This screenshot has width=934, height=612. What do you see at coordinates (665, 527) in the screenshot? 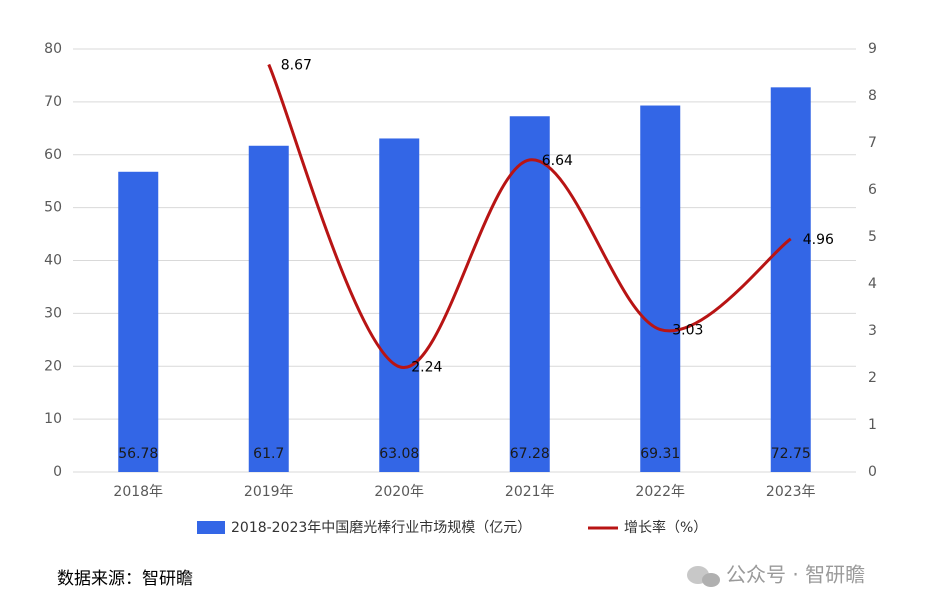
I see `legend-label: 增长率（%）` at bounding box center [665, 527].